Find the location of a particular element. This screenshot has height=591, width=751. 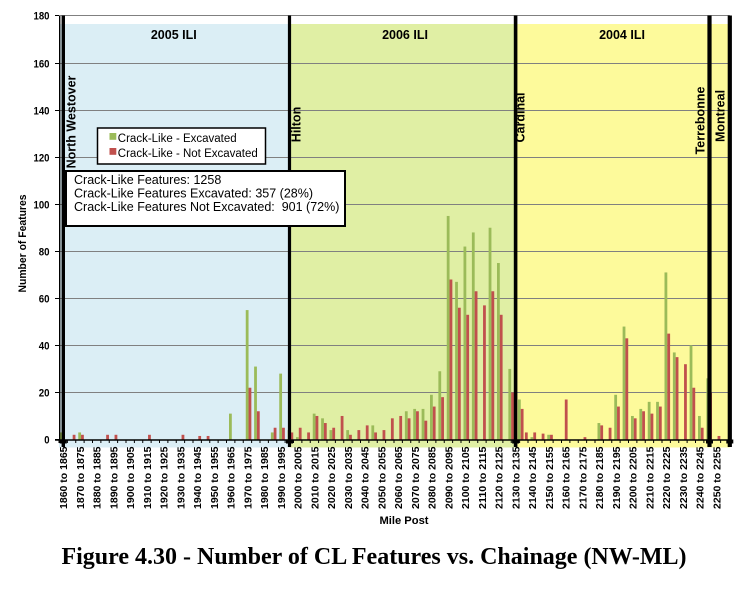

svg-text: 1860 to 1865 is located at coordinates (64, 477).